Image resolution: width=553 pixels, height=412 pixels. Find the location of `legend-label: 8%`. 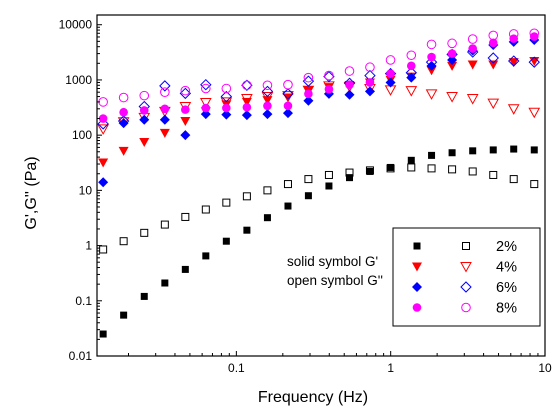

legend-label: 8% is located at coordinates (506, 309).